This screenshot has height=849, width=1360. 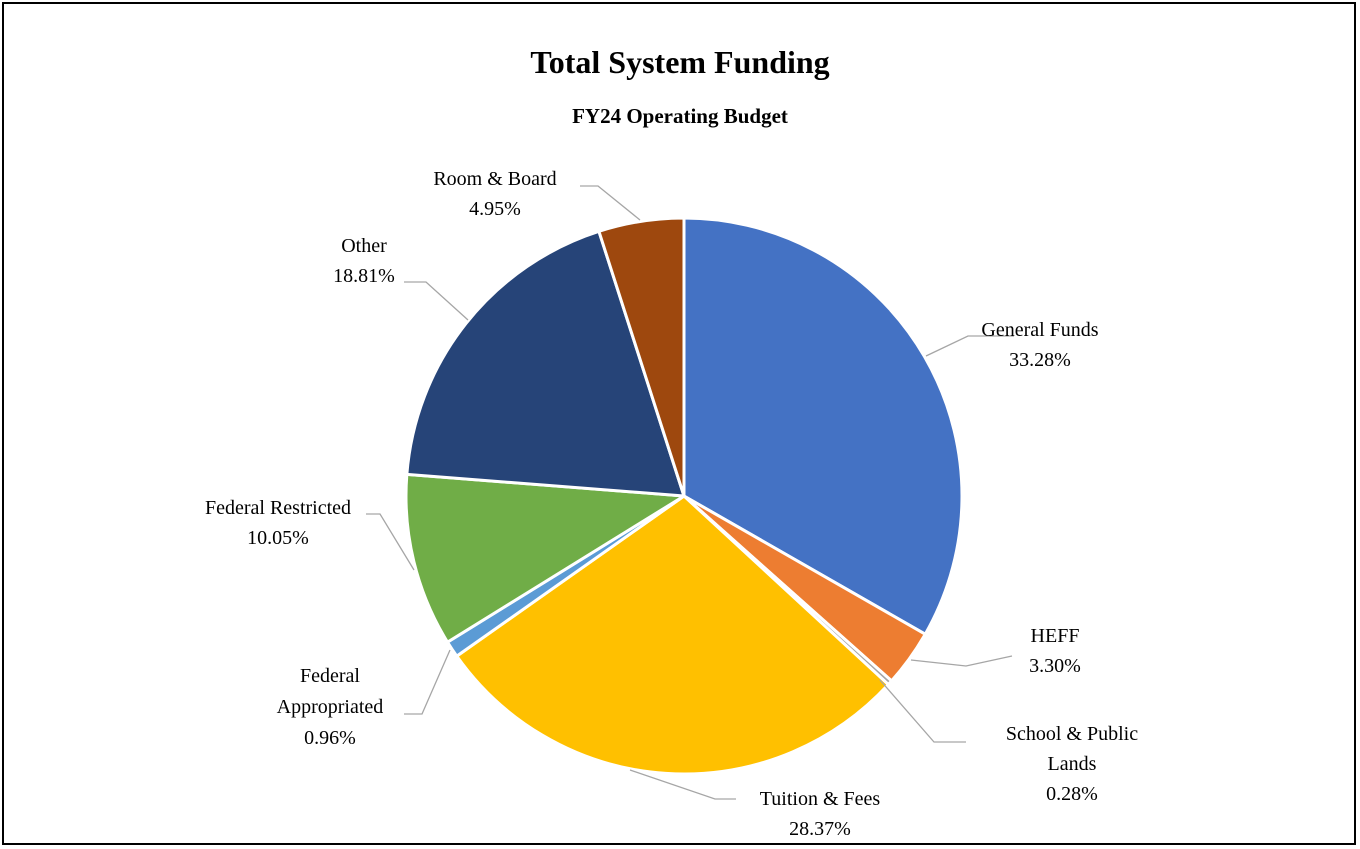 What do you see at coordinates (495, 209) in the screenshot?
I see `data-label-line: 4.95%` at bounding box center [495, 209].